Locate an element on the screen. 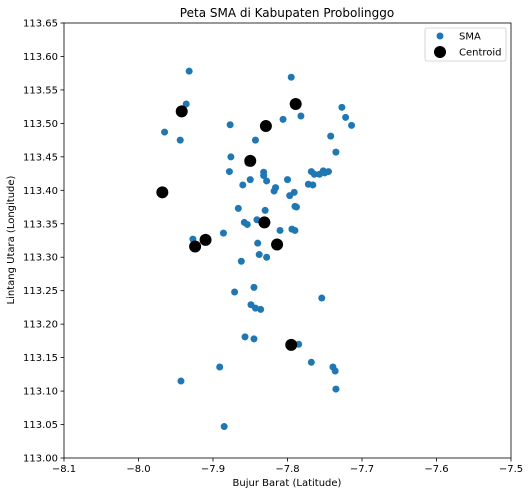  y-tick-label: 113.35 is located at coordinates (40, 224).